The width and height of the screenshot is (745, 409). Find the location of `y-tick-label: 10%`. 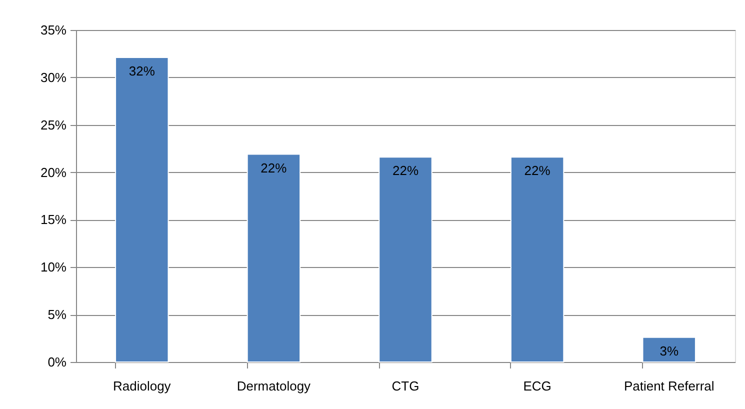

y-tick-label: 10% is located at coordinates (53, 267).